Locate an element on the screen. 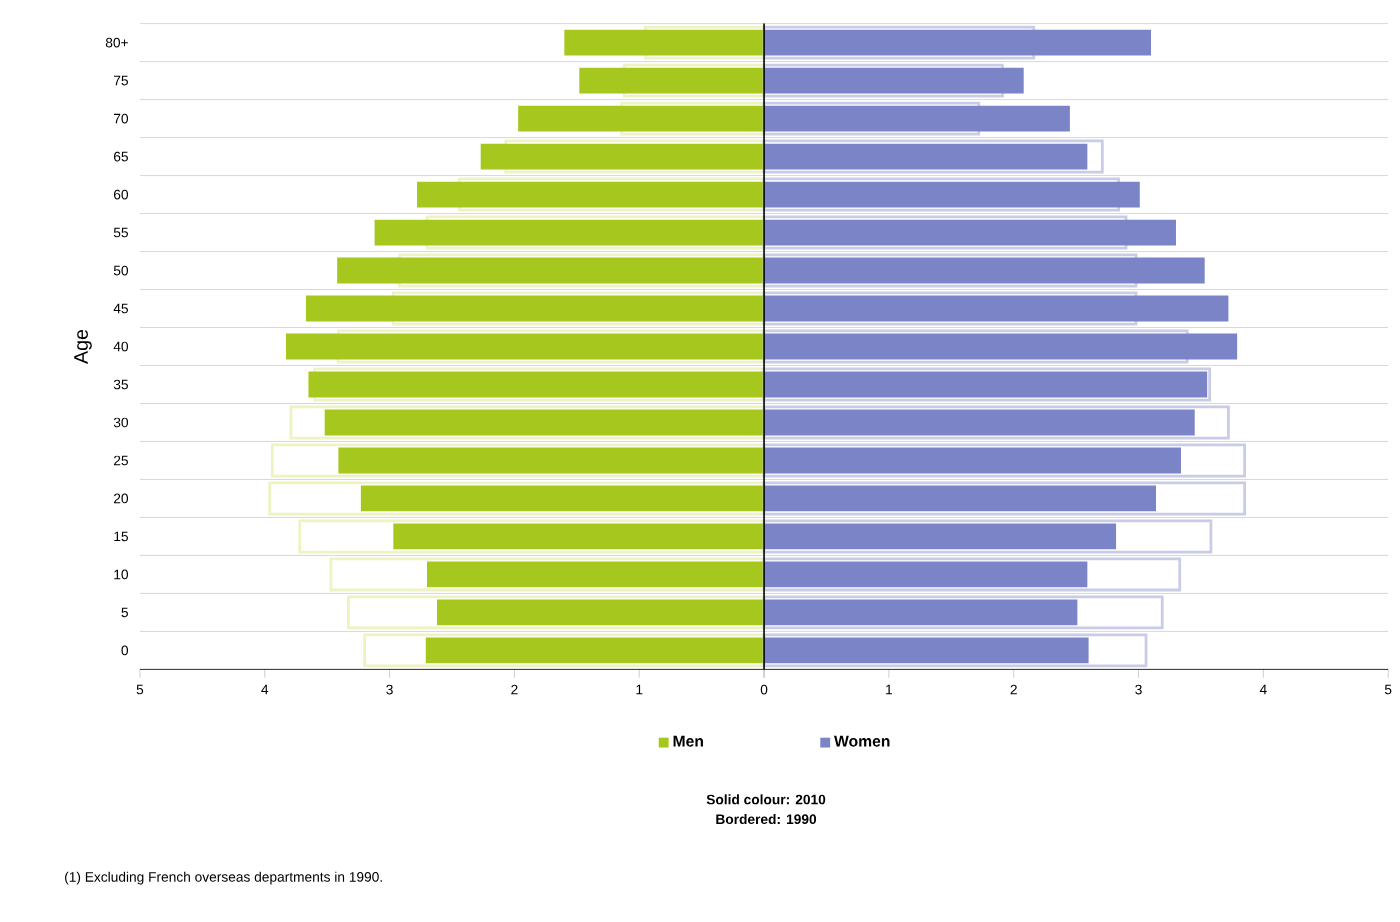 This screenshot has height=922, width=1400. y-axis-title: Age is located at coordinates (83, 347).